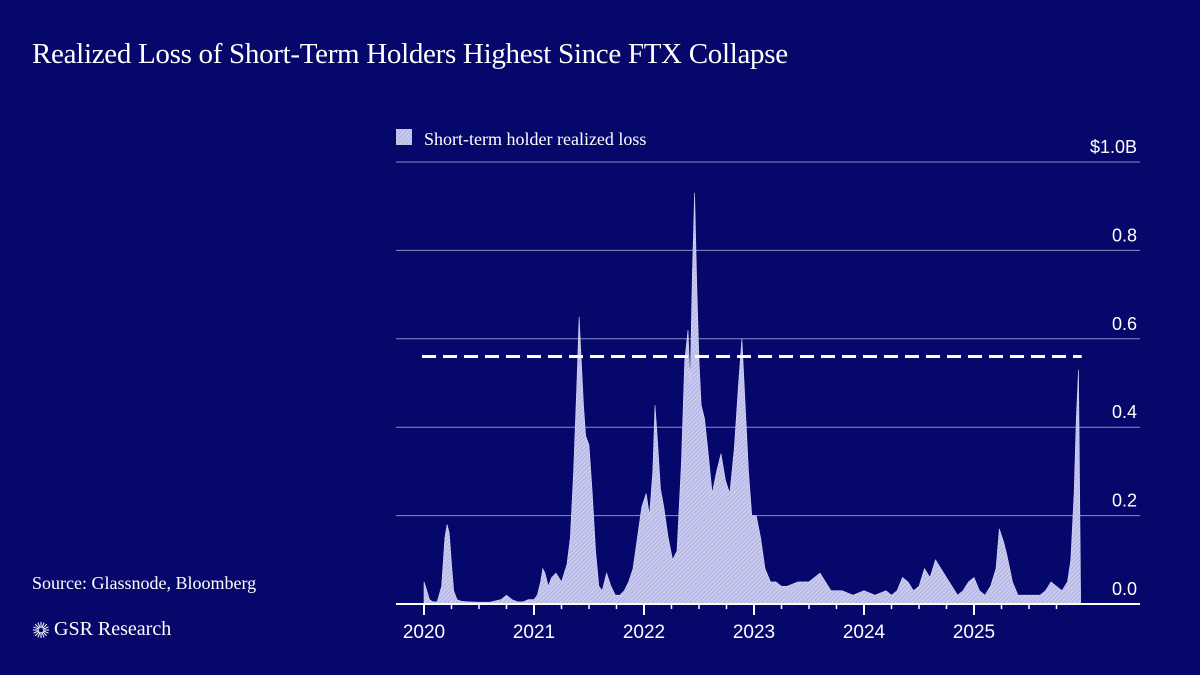 This screenshot has width=1200, height=675. What do you see at coordinates (974, 632) in the screenshot?
I see `x-tick-label: 2025` at bounding box center [974, 632].